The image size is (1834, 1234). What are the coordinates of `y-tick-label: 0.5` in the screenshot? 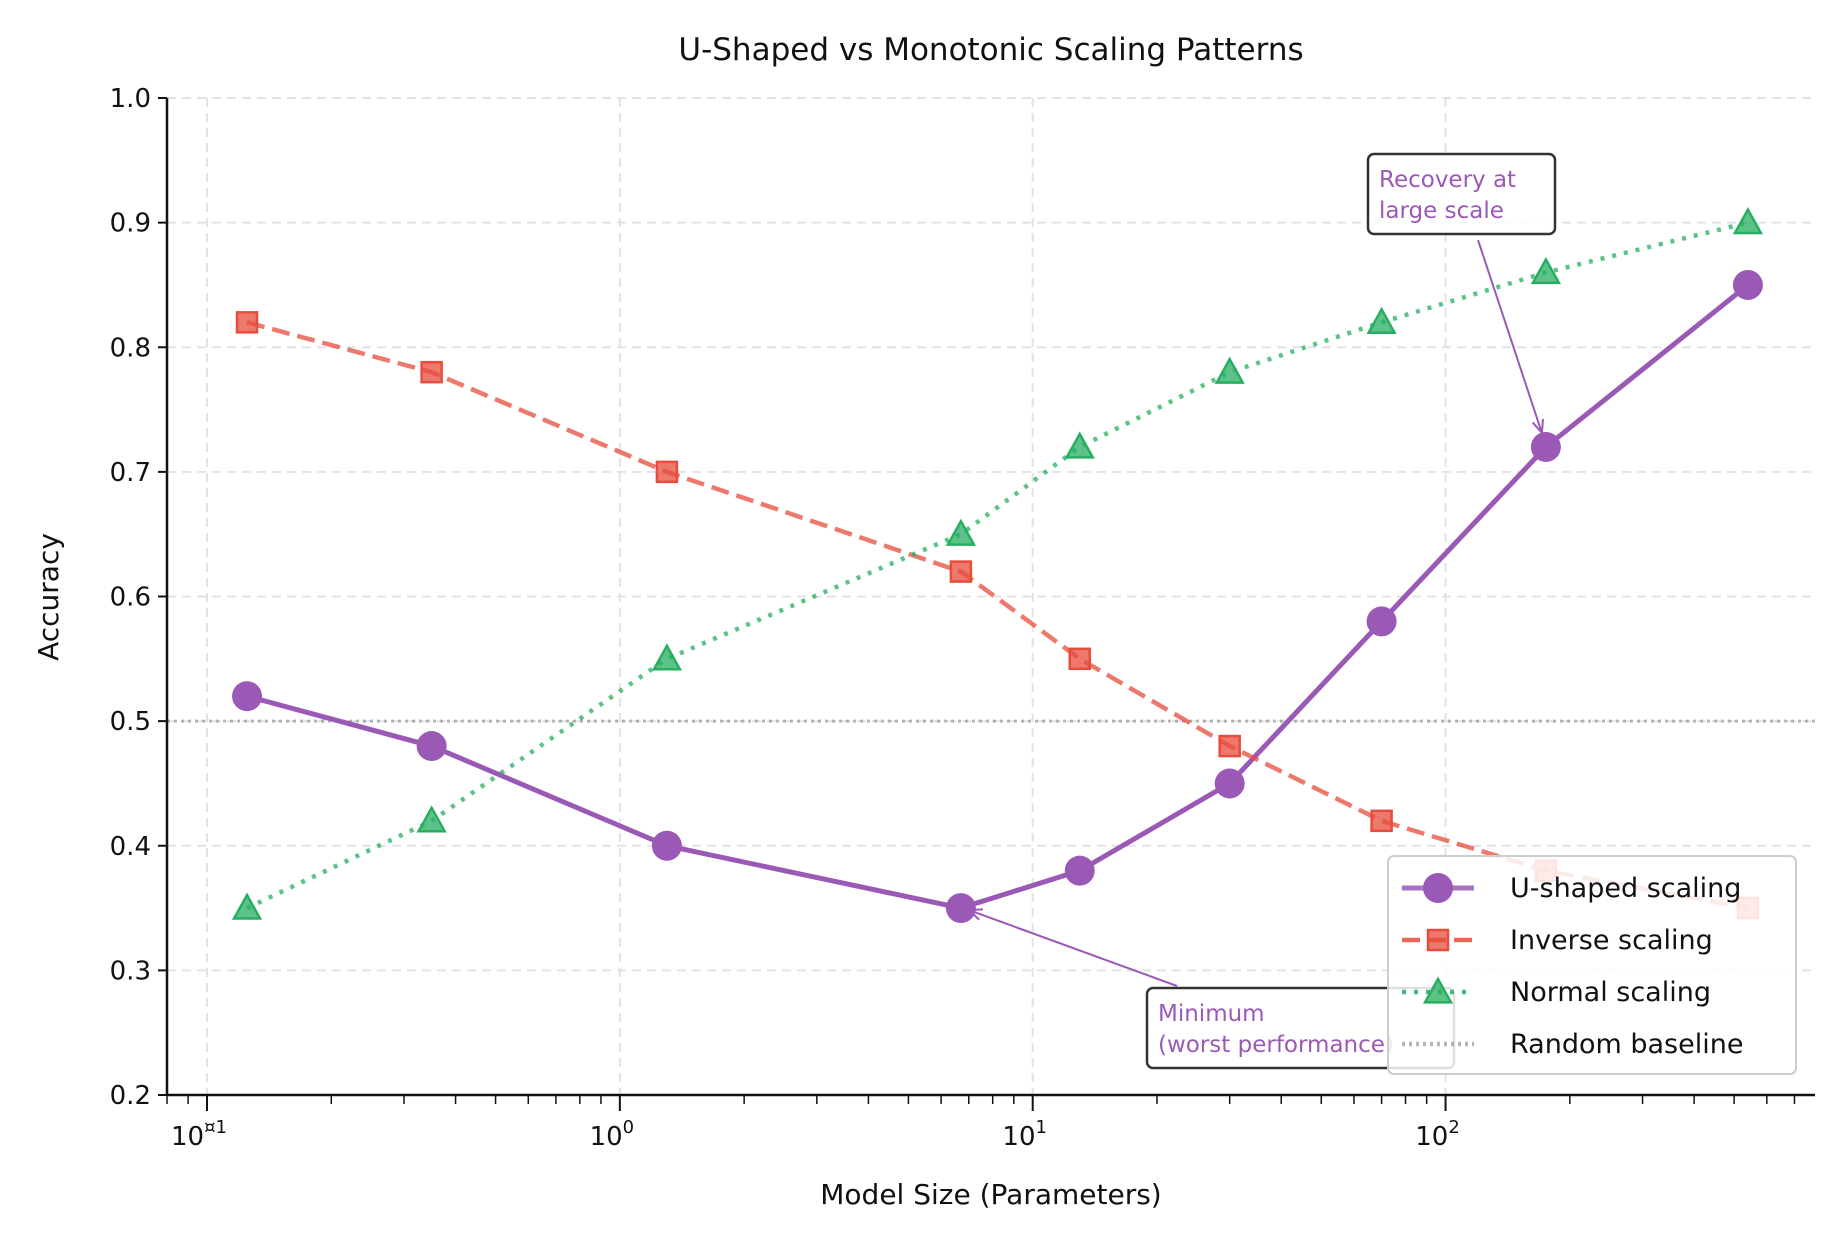 It's located at (130, 722).